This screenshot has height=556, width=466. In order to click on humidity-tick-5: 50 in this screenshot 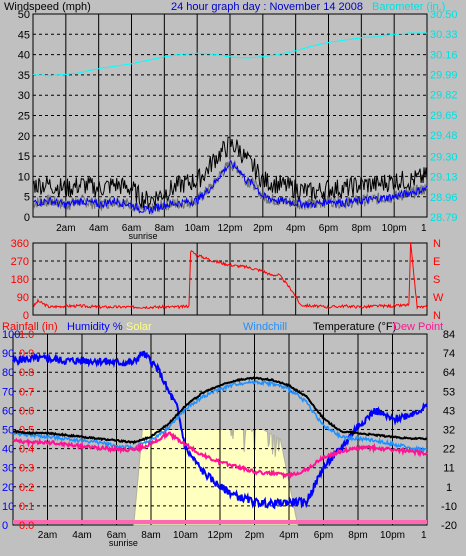, I will do `click(8, 431)`.